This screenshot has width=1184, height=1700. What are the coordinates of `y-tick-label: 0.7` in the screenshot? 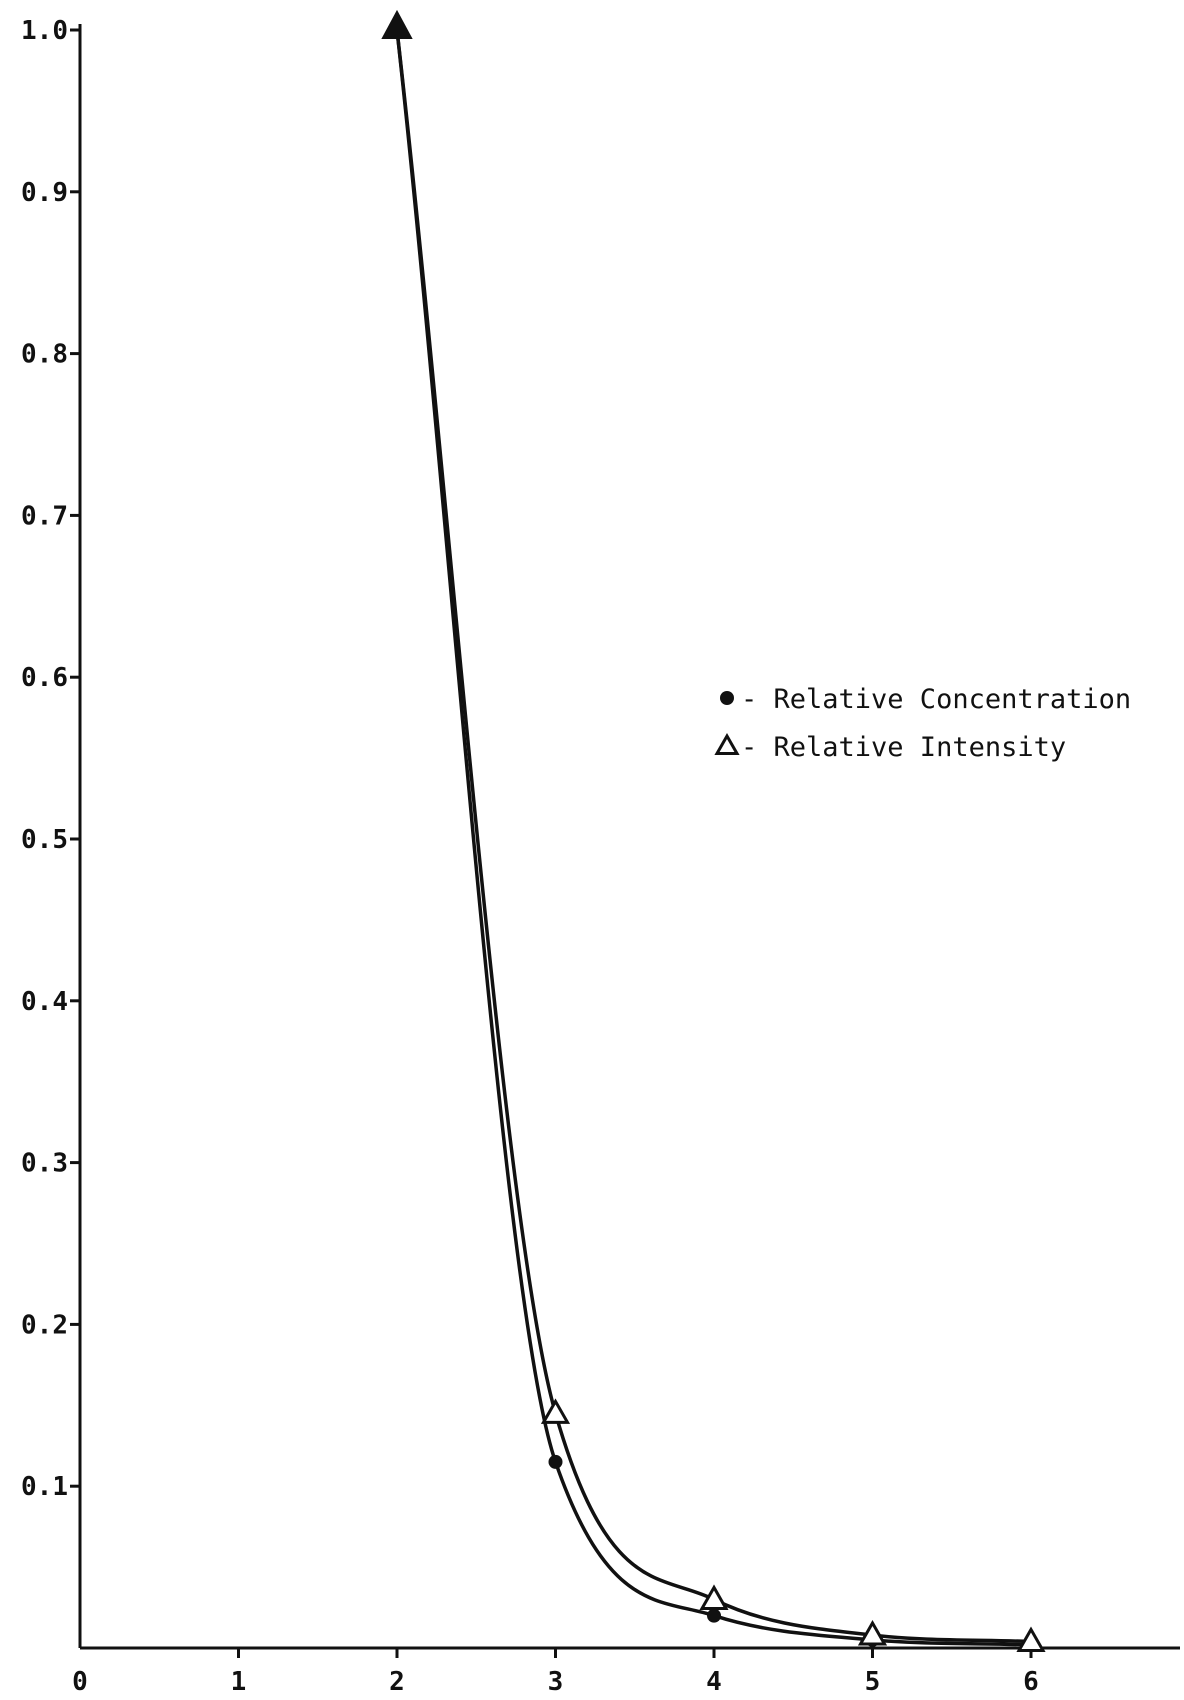 It's located at (44, 516).